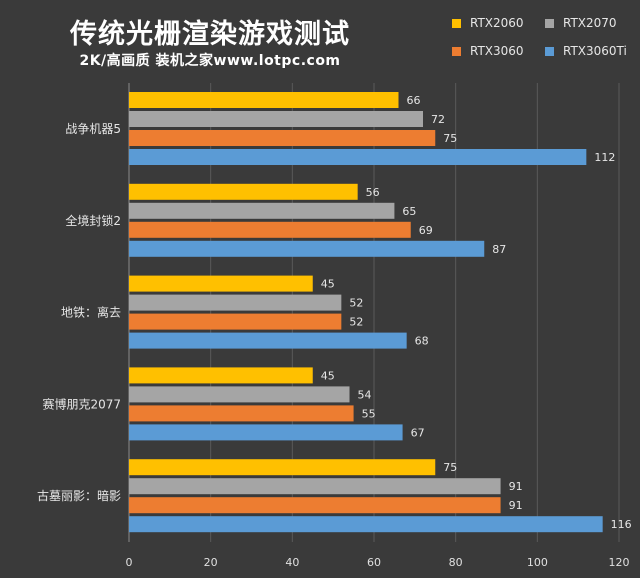  I want to click on data-label: 67, so click(418, 432).